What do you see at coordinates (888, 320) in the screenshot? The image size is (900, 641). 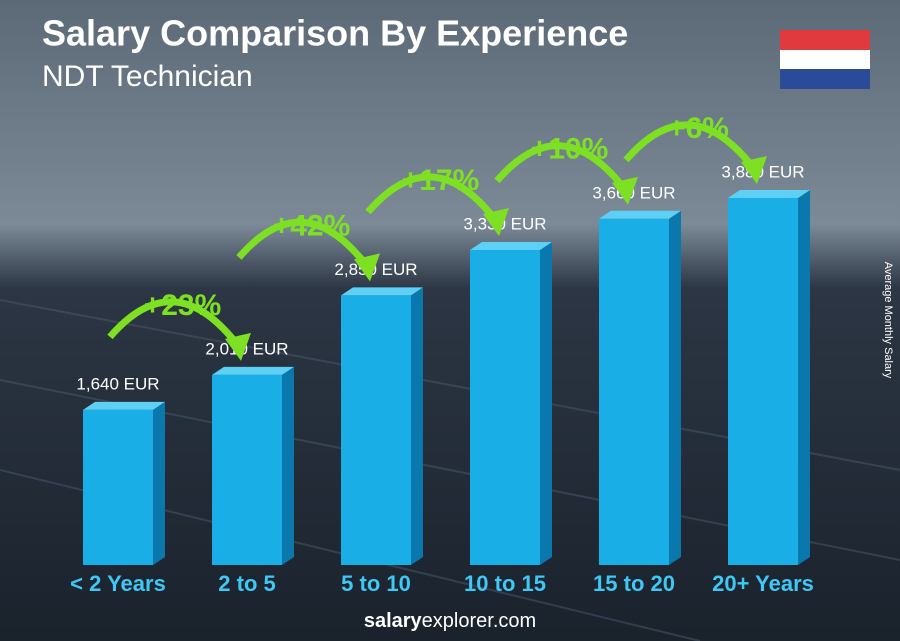 I see `y-axis-label: Average Monthly Salary` at bounding box center [888, 320].